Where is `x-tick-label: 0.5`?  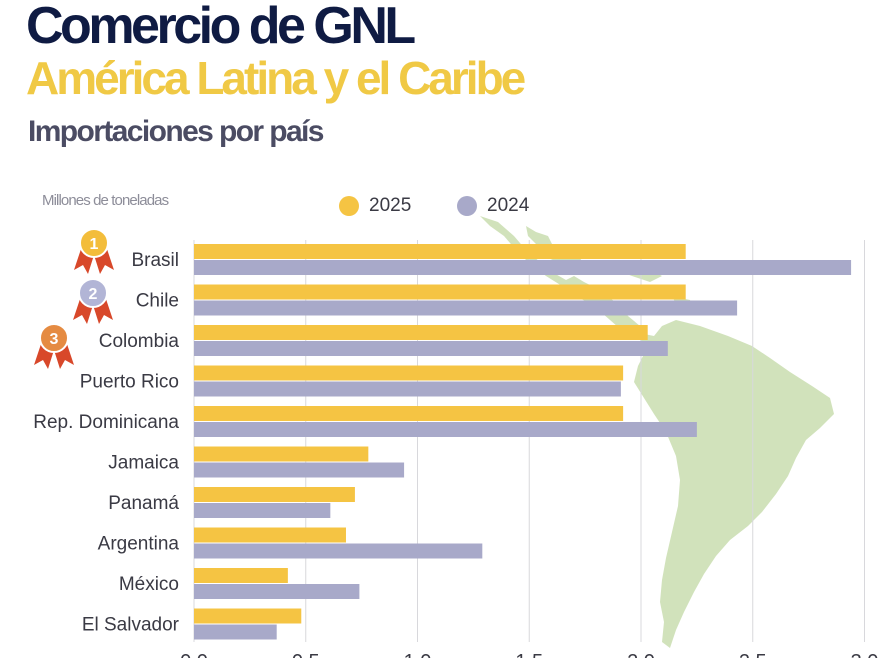 x-tick-label: 0.5 is located at coordinates (306, 654).